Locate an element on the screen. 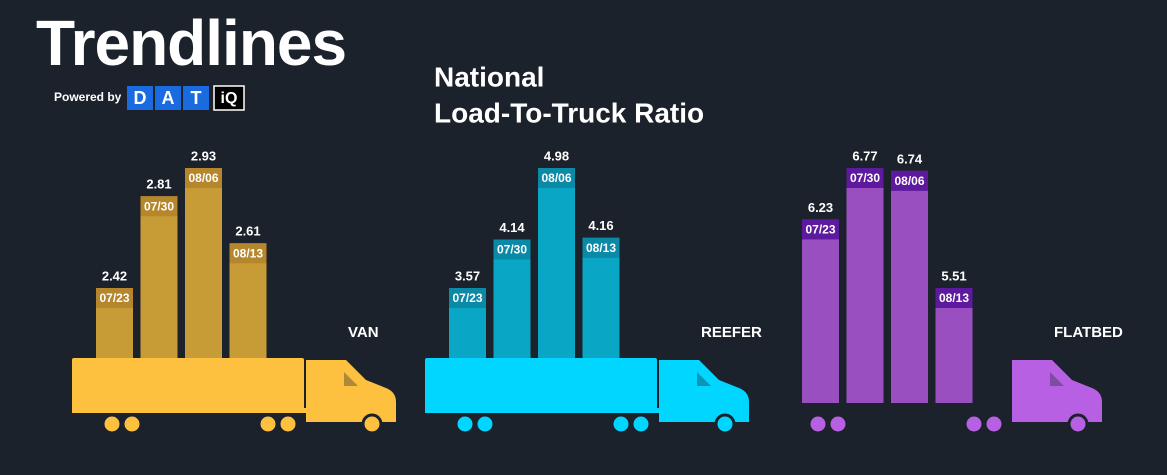 Image resolution: width=1167 pixels, height=475 pixels. logo-letter: T is located at coordinates (196, 98).